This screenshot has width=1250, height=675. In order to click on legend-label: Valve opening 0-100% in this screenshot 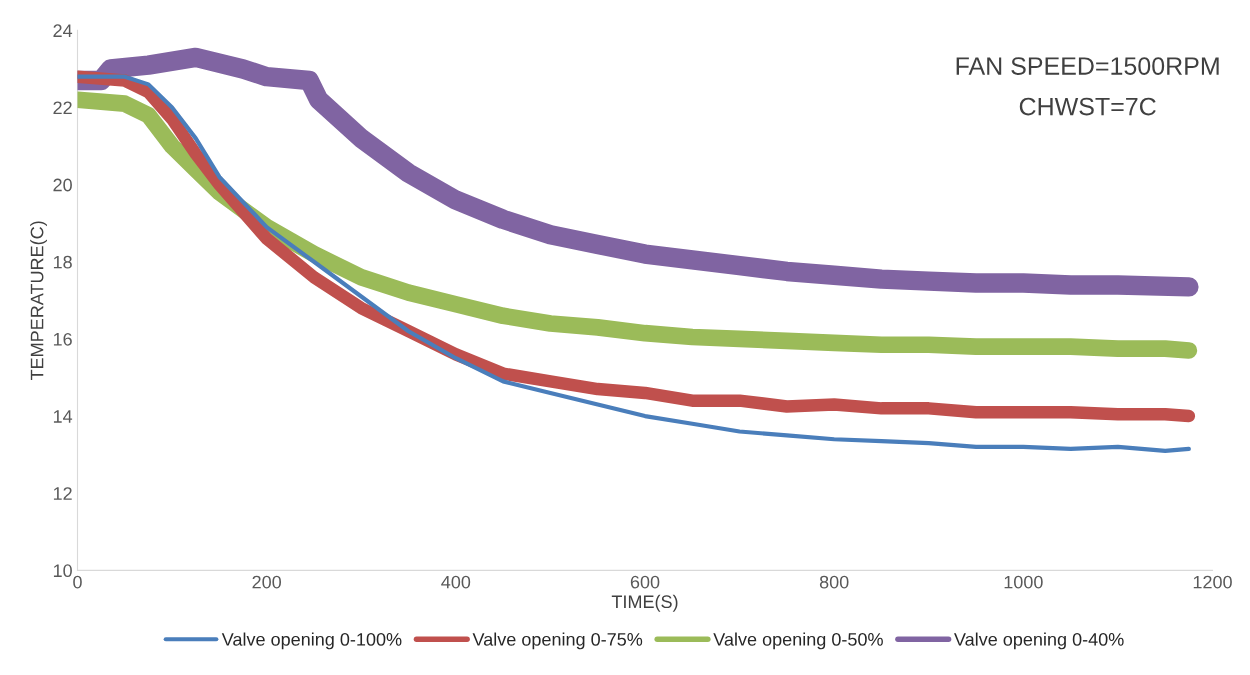, I will do `click(311, 641)`.